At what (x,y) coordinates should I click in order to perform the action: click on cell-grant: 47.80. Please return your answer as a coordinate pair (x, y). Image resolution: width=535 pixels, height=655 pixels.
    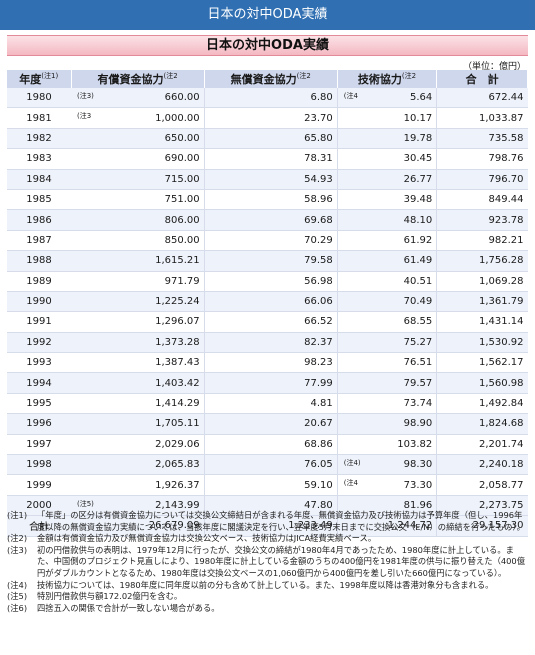
    Looking at the image, I should click on (270, 506).